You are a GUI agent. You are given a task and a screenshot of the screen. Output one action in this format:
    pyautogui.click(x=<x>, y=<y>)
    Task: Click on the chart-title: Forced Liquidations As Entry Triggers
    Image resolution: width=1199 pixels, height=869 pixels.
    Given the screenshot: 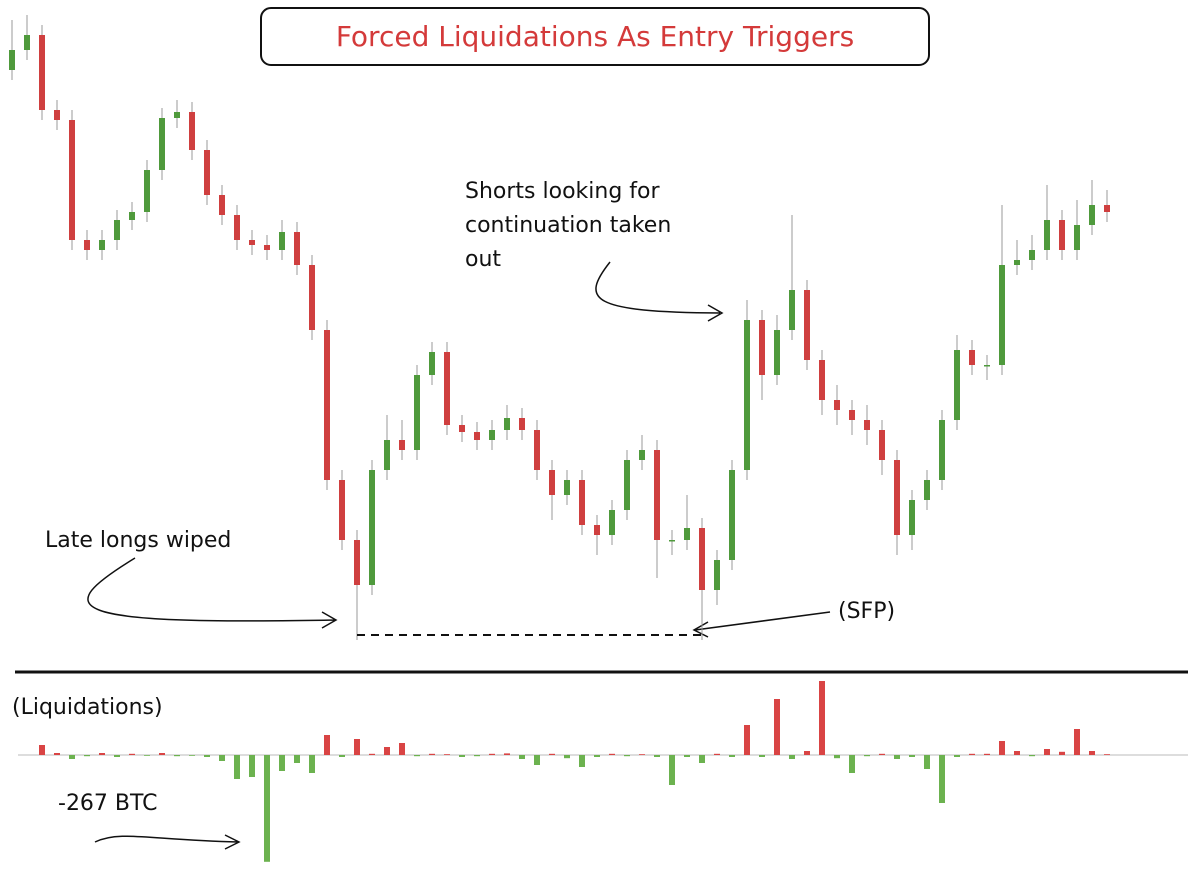 What is the action you would take?
    pyautogui.click(x=595, y=36)
    